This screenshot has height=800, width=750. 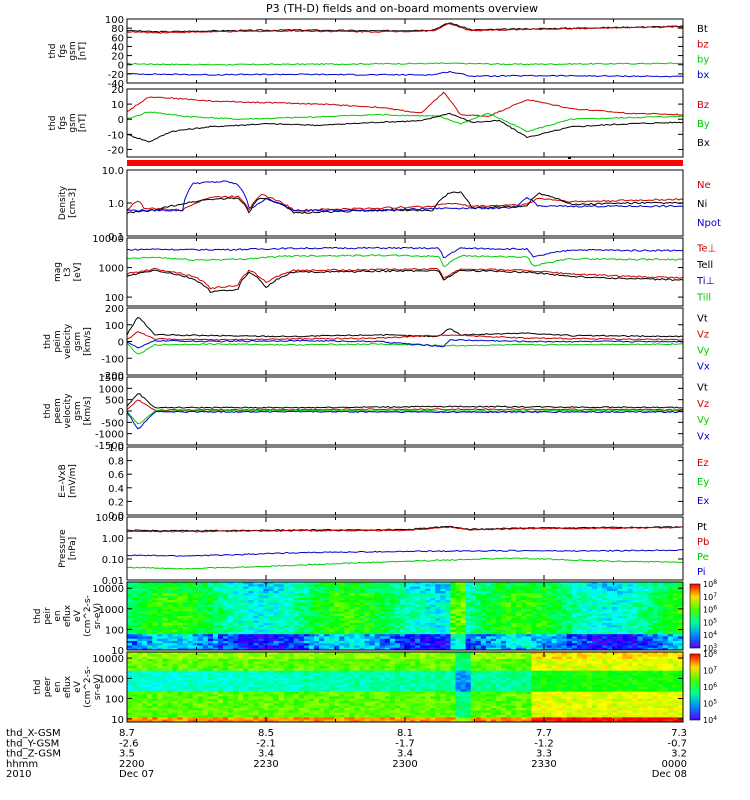 I want to click on series-line, so click(x=405, y=28).